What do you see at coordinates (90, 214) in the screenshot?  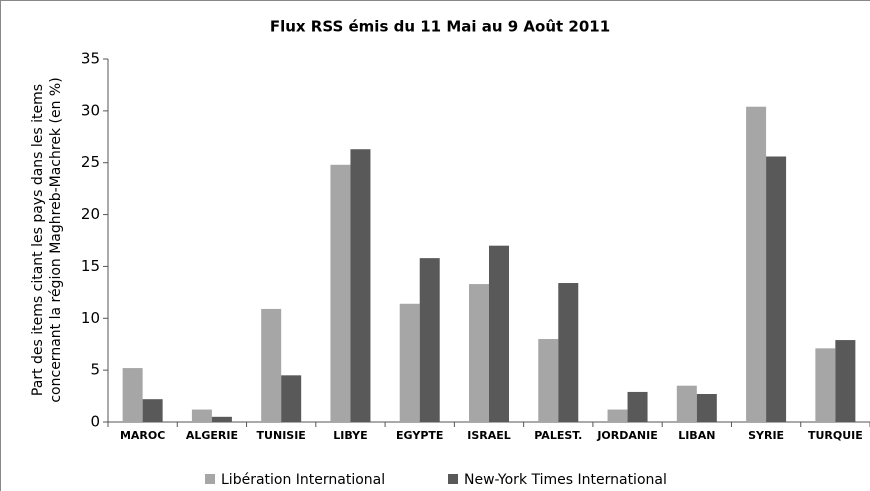 I see `y-tick-label: 20` at bounding box center [90, 214].